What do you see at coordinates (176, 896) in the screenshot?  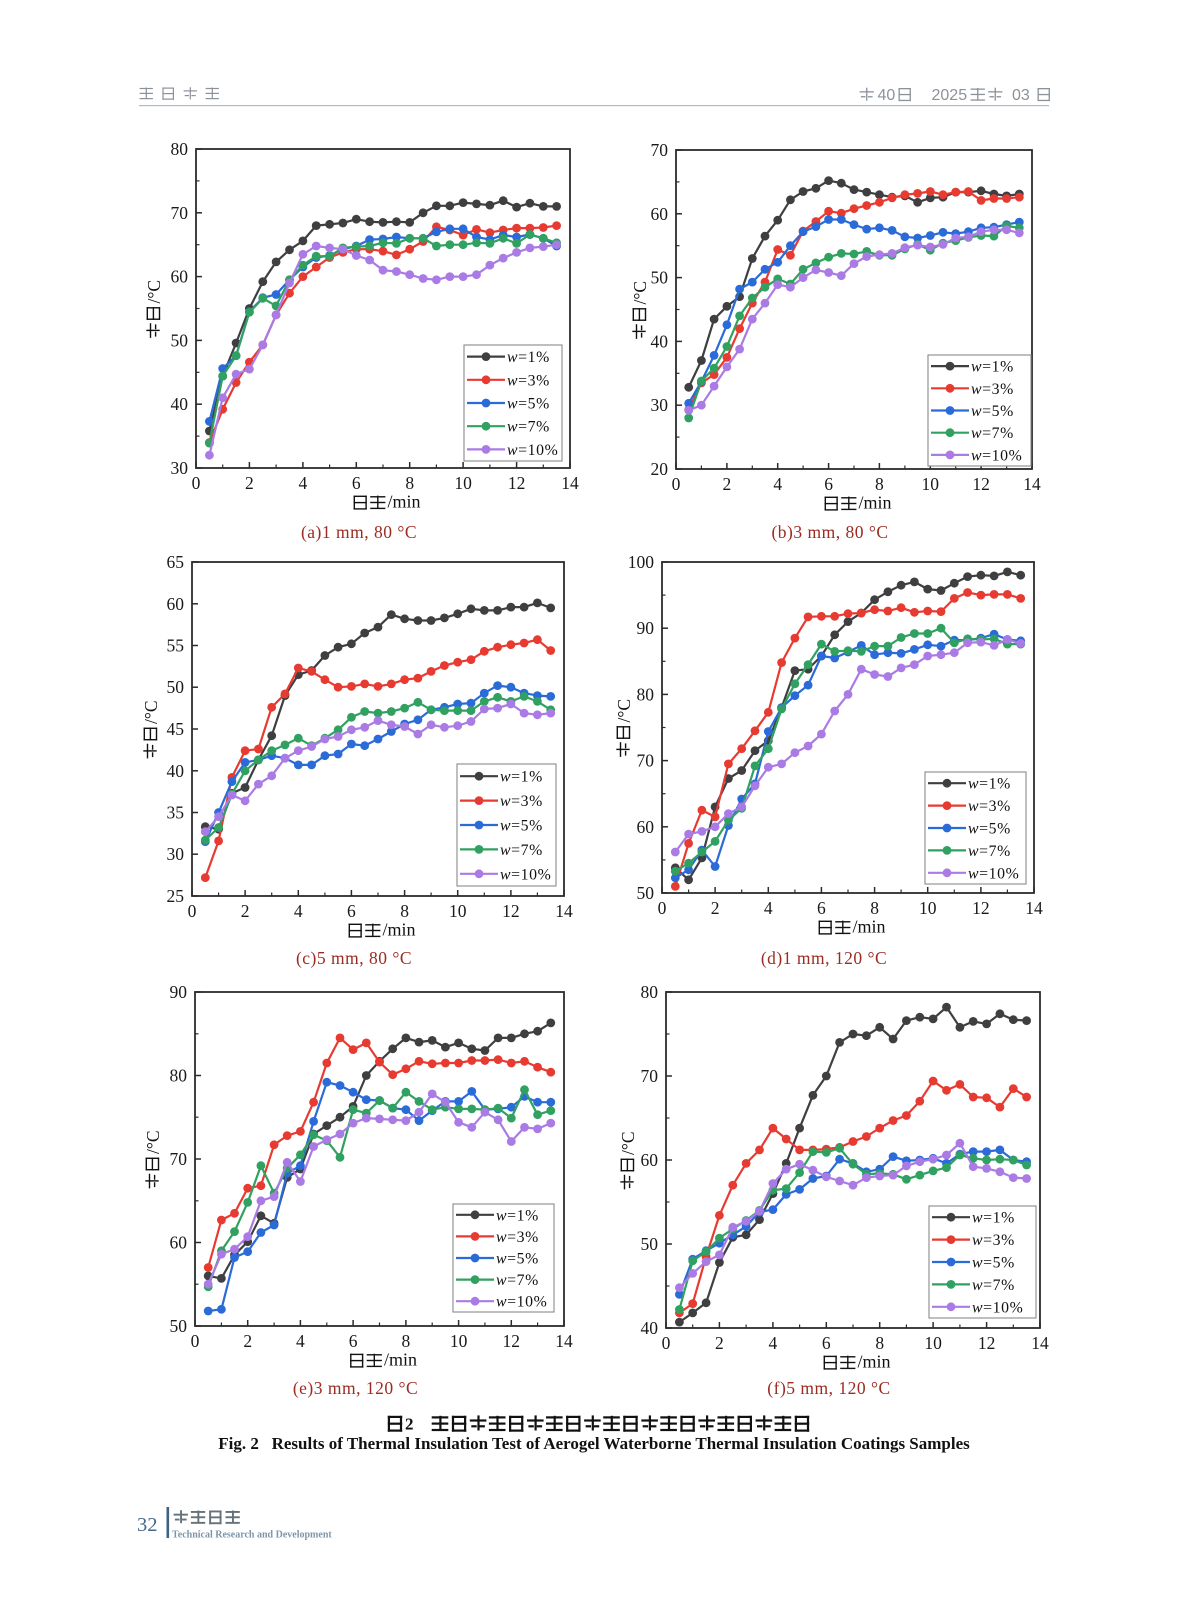 I see `svg-text: 25` at bounding box center [176, 896].